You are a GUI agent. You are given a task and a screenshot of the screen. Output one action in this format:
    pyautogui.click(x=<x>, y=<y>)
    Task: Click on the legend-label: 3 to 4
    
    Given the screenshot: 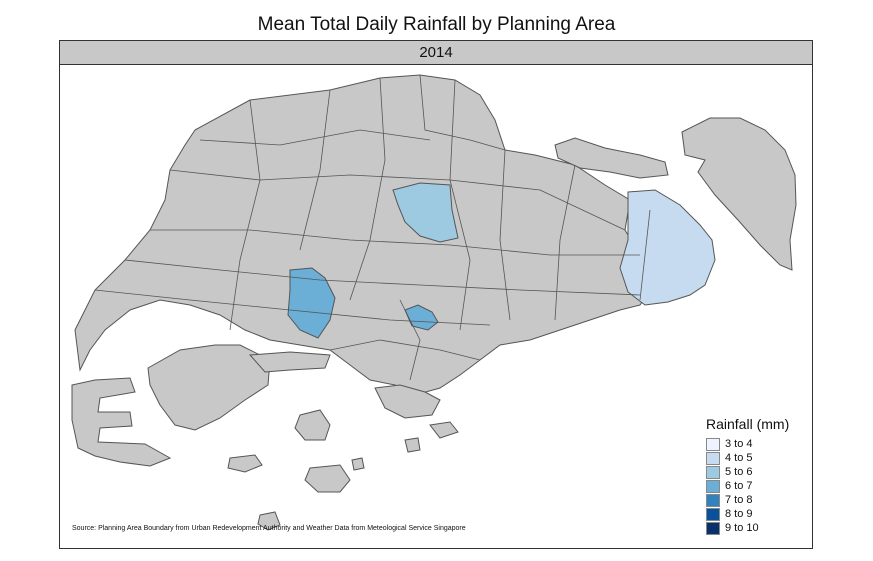 What is the action you would take?
    pyautogui.click(x=739, y=444)
    